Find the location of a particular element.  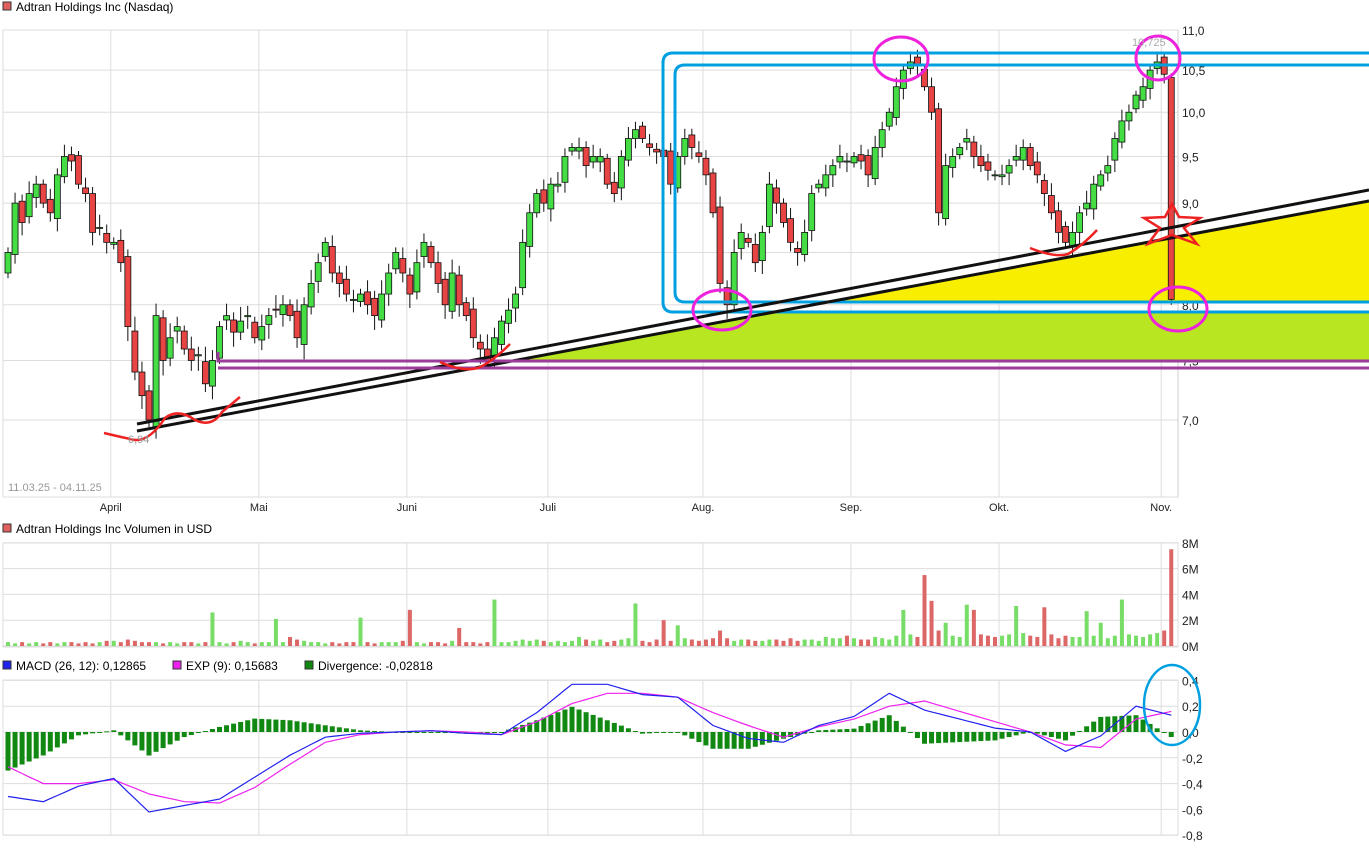

red-curve-oct is located at coordinates (1063, 243).